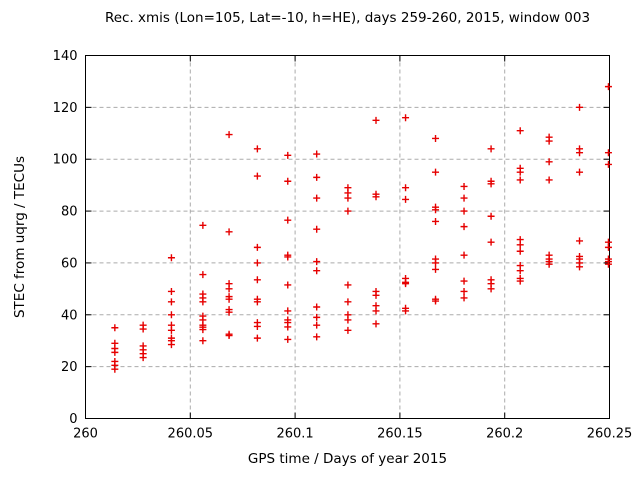 The width and height of the screenshot is (640, 480). What do you see at coordinates (73, 419) in the screenshot?
I see `y-tick-label: 0` at bounding box center [73, 419].